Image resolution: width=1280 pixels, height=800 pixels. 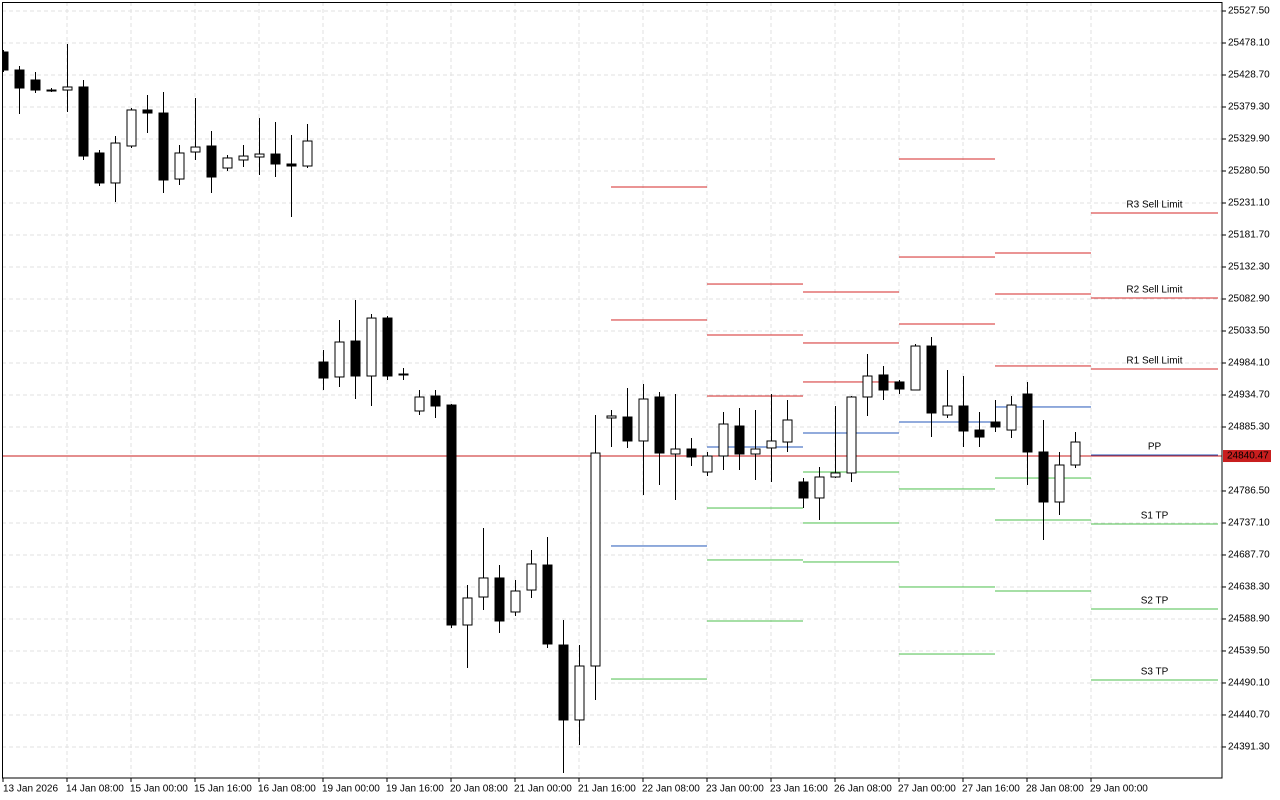 What do you see at coordinates (1055, 789) in the screenshot?
I see `x-tick-label: 28 Jan 08:00` at bounding box center [1055, 789].